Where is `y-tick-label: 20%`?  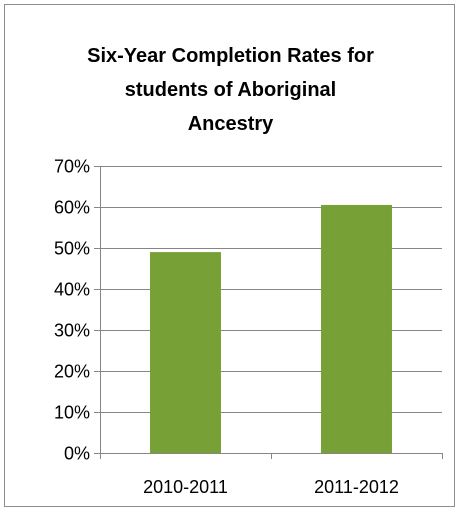 y-tick-label: 20% is located at coordinates (72, 372).